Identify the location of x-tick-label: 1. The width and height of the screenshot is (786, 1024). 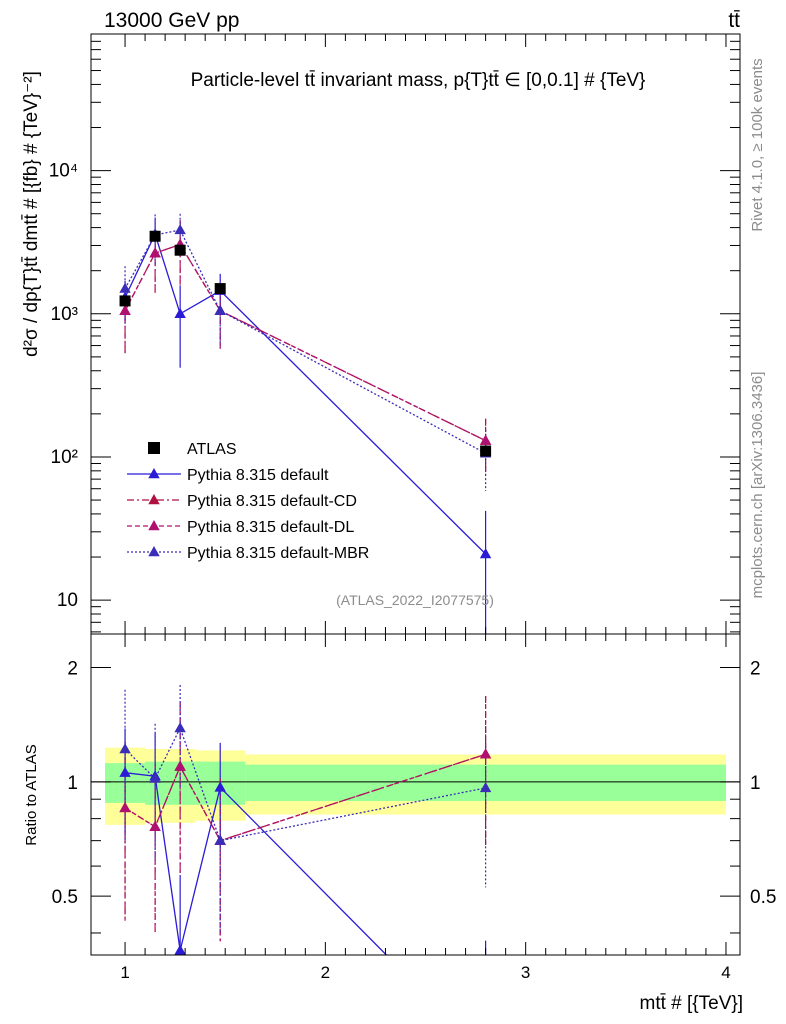
(124, 972).